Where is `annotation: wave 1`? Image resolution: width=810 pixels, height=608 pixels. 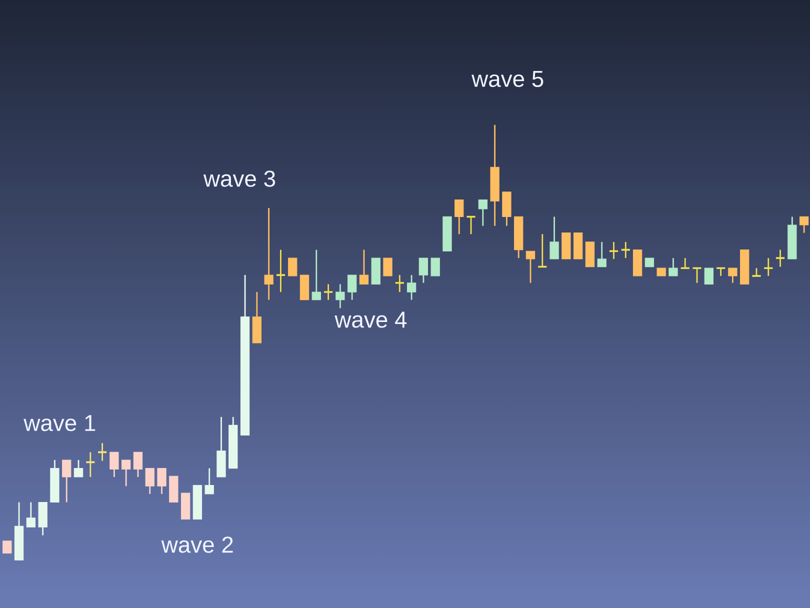 annotation: wave 1 is located at coordinates (60, 423).